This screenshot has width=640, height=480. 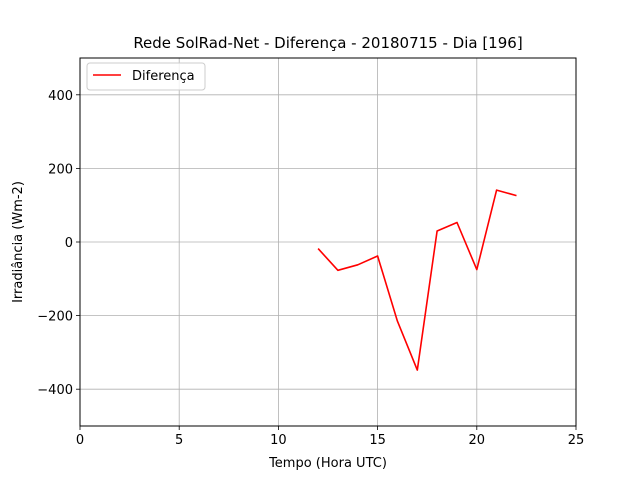 I want to click on legend: Diferença, so click(x=146, y=76).